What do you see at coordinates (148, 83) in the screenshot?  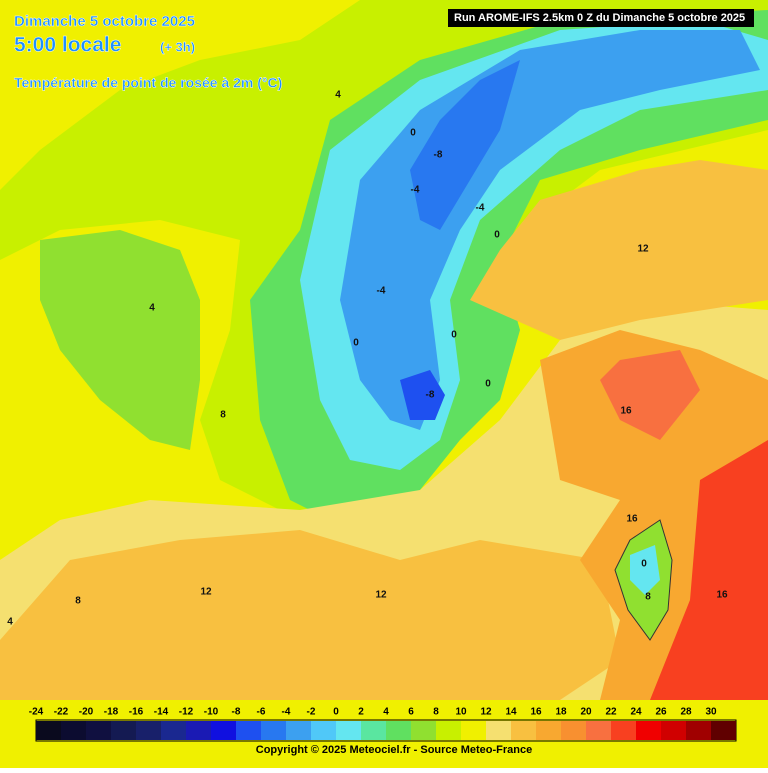 I see `parameter: Température de point de rosée à 2m (°C)` at bounding box center [148, 83].